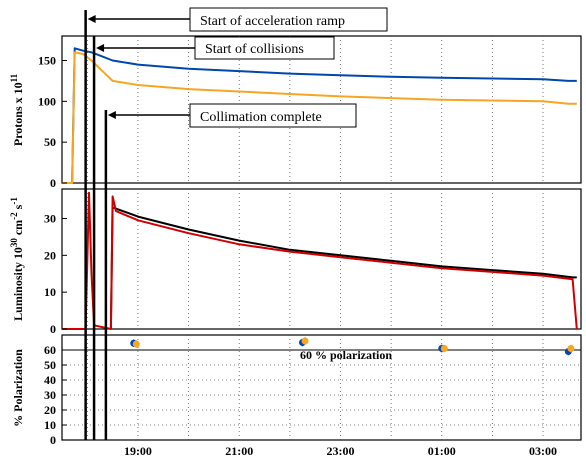  What do you see at coordinates (340, 451) in the screenshot?
I see `x-tick-label: 23:00` at bounding box center [340, 451].